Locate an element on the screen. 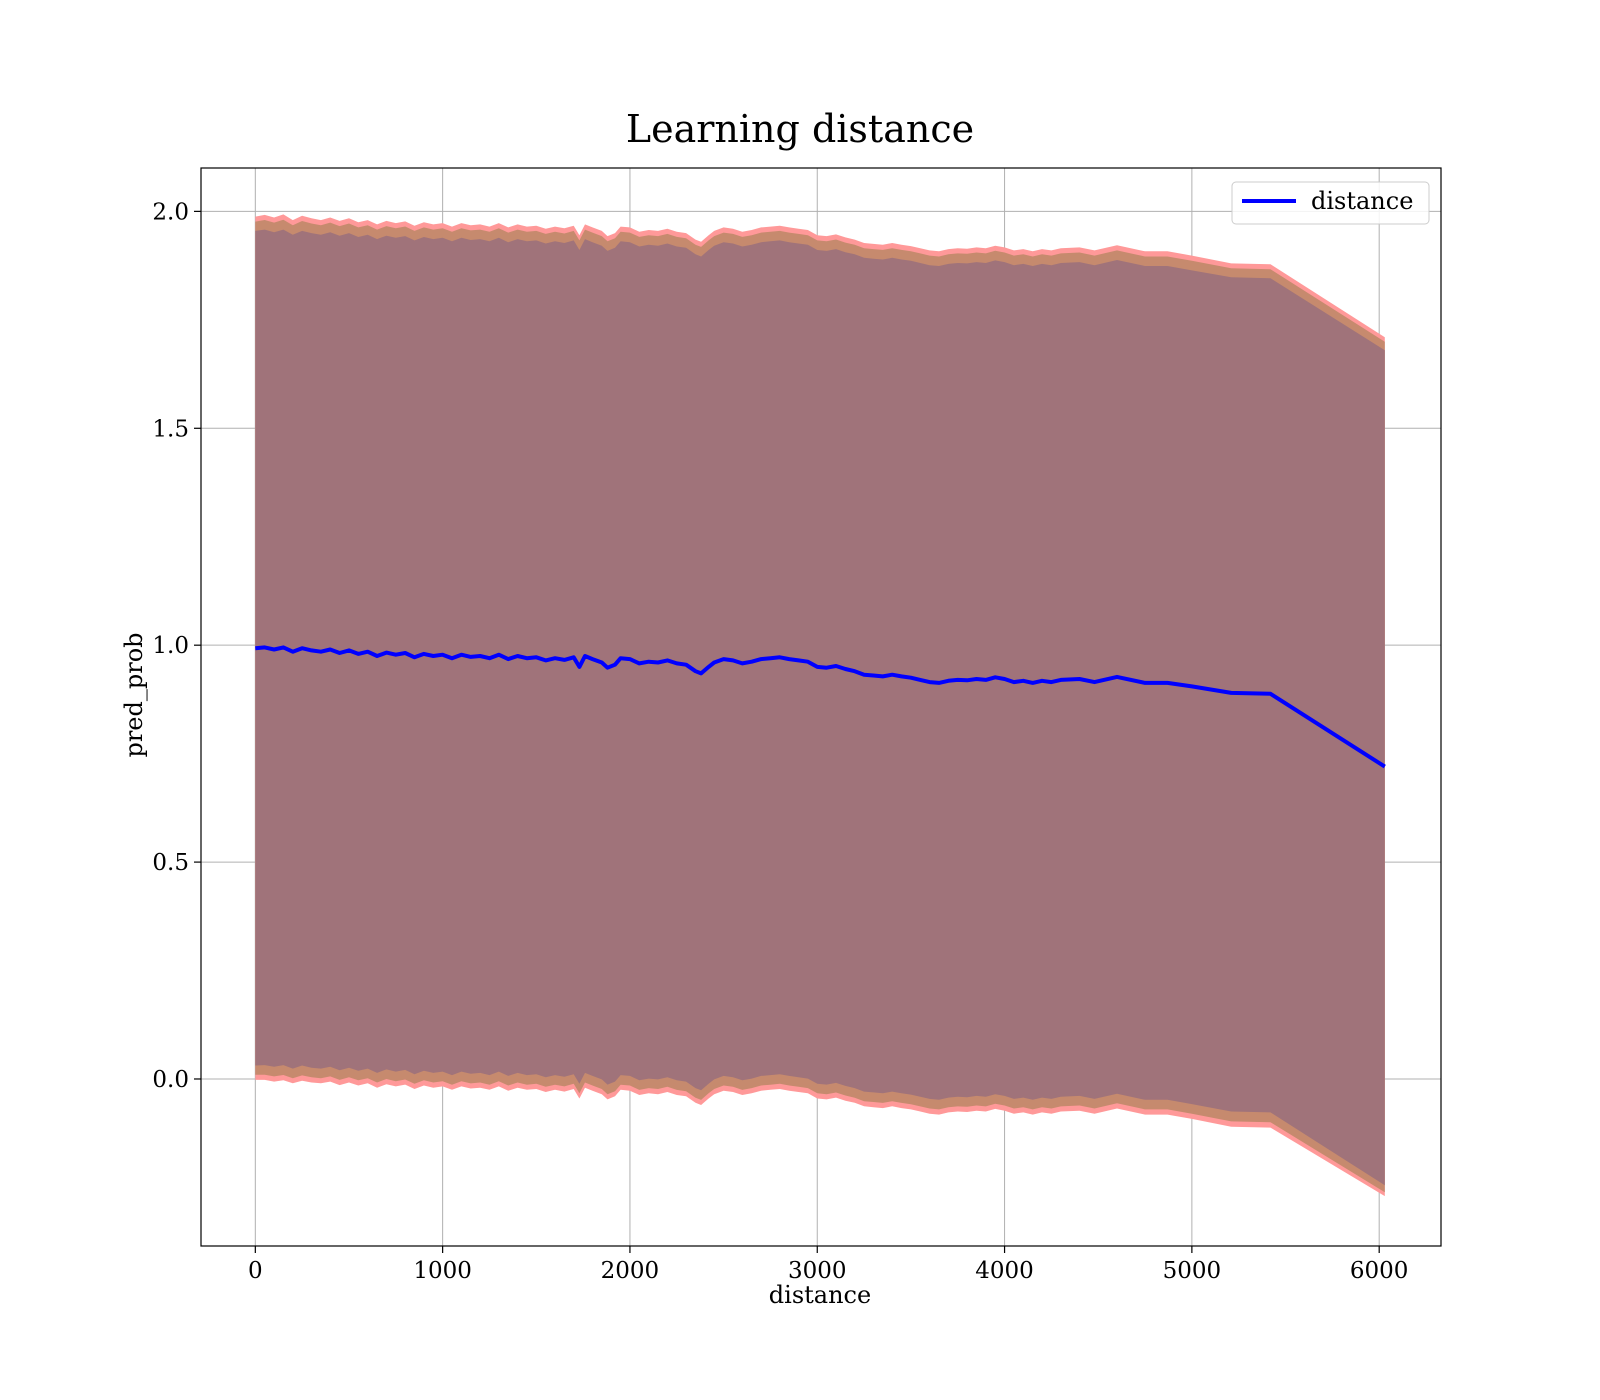  x-tick-label: 4000 is located at coordinates (1004, 1271).